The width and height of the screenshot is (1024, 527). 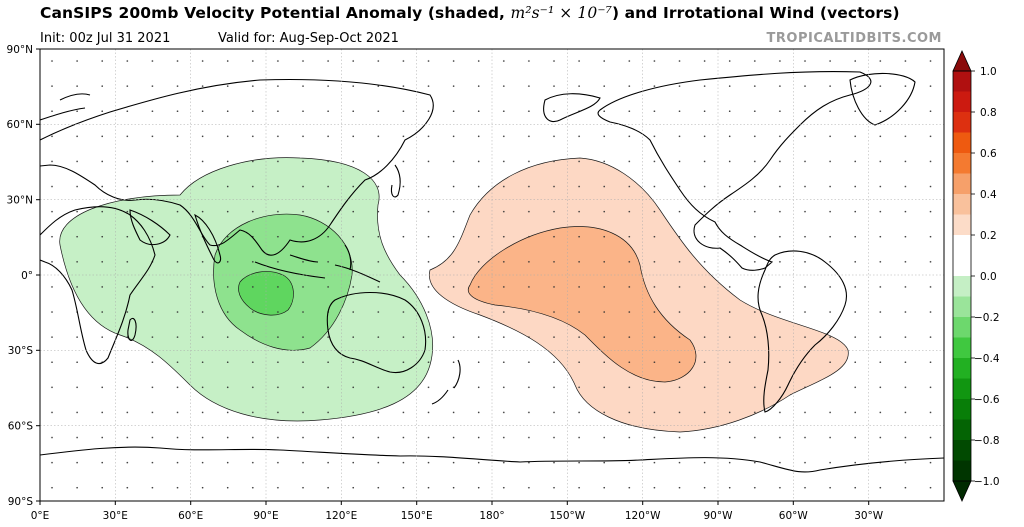 I want to click on lon-label: 120°E, so click(x=341, y=516).